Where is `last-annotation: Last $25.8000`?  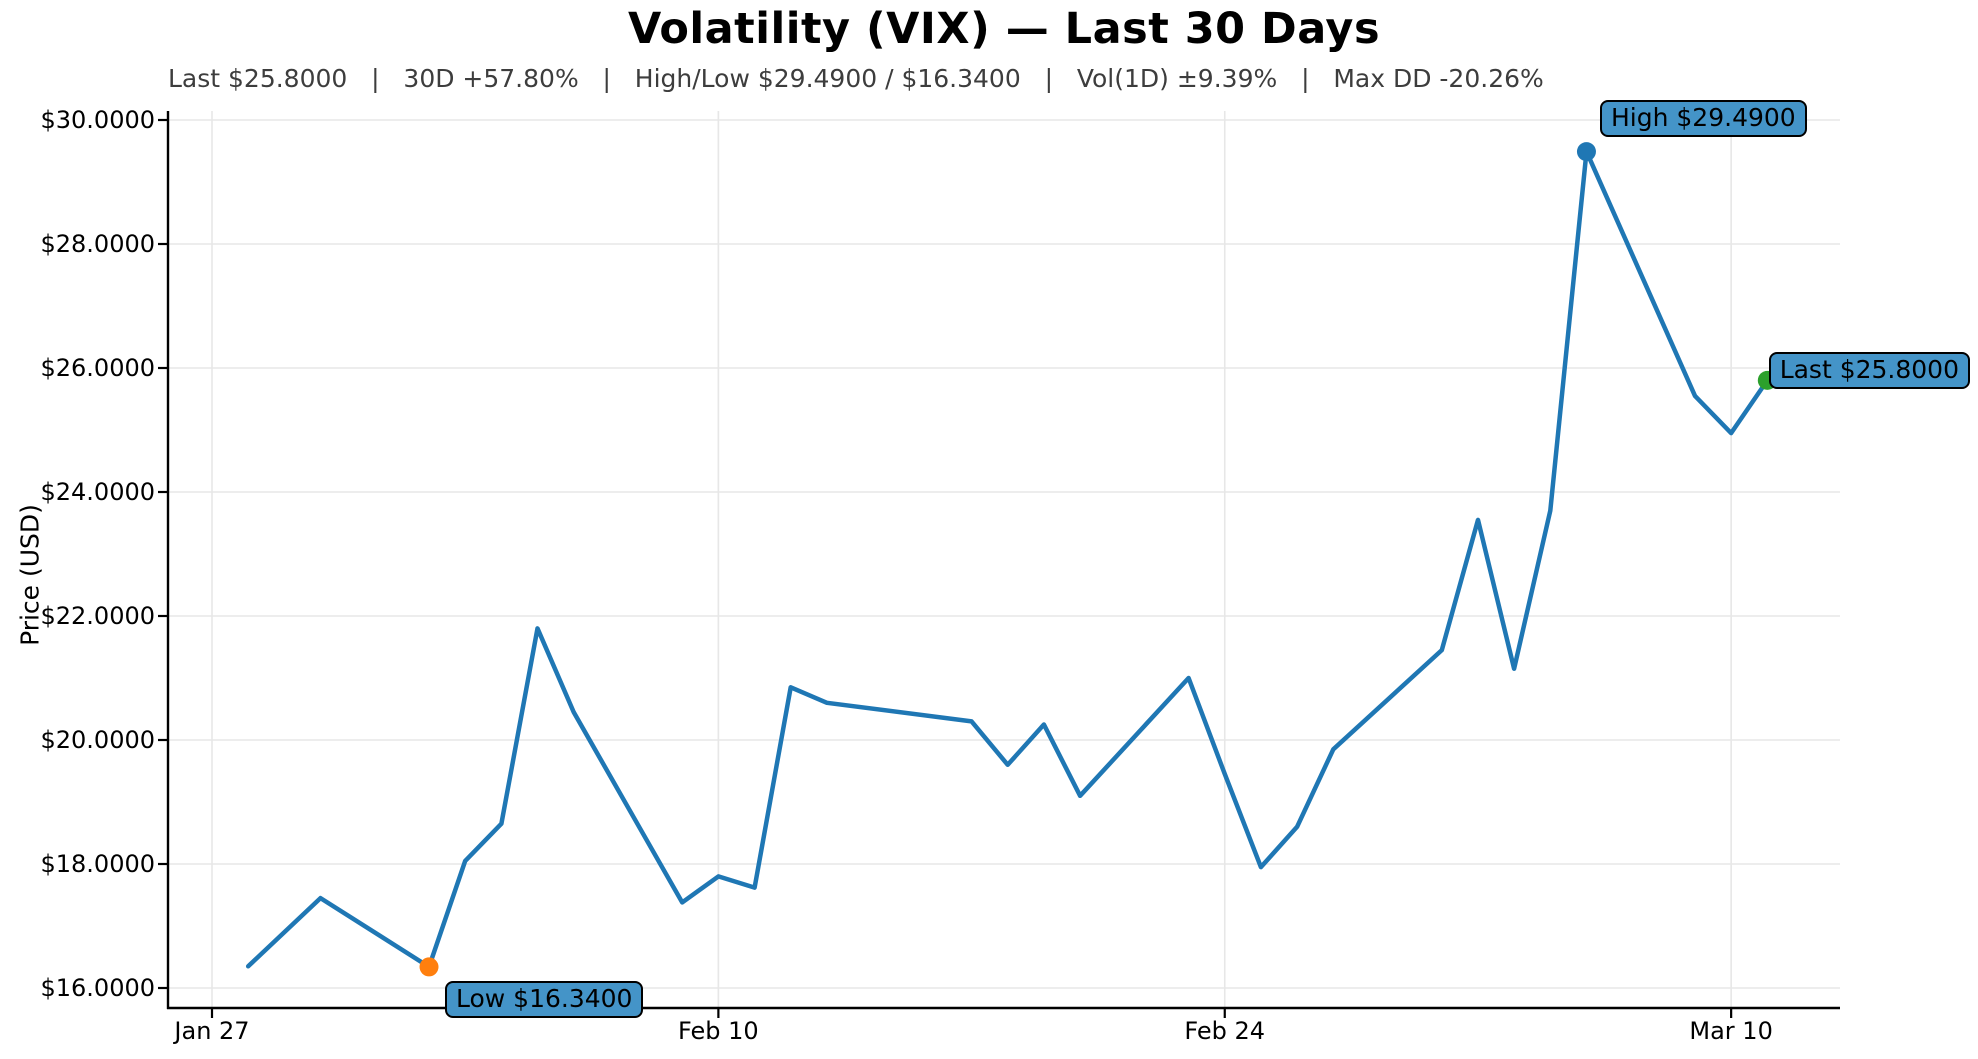
last-annotation: Last $25.8000 is located at coordinates (1869, 370).